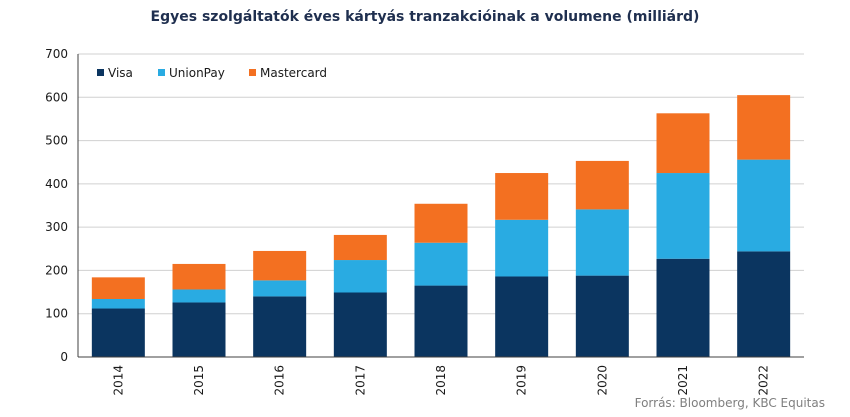 Image resolution: width=850 pixels, height=417 pixels. What do you see at coordinates (683, 216) in the screenshot?
I see `bar-unionpay-2021` at bounding box center [683, 216].